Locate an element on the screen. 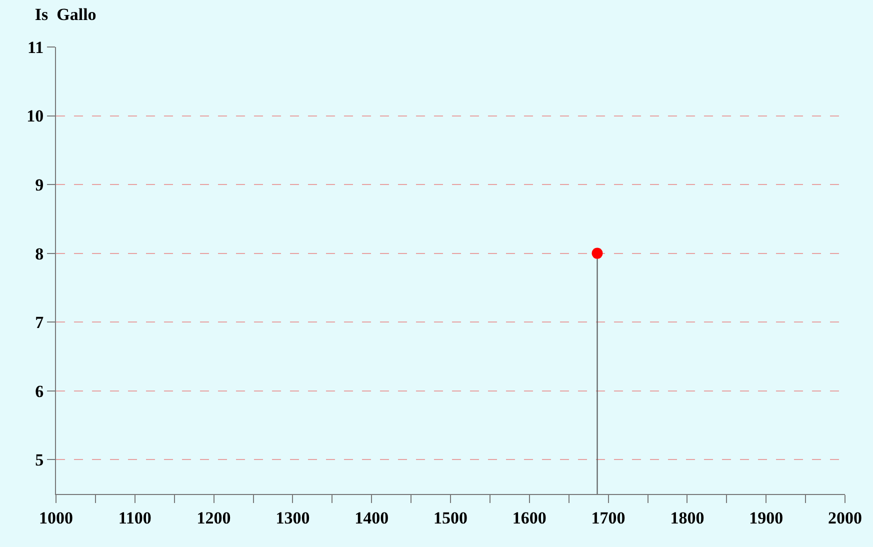 The width and height of the screenshot is (873, 547). x-tick-label: 1400 is located at coordinates (371, 518).